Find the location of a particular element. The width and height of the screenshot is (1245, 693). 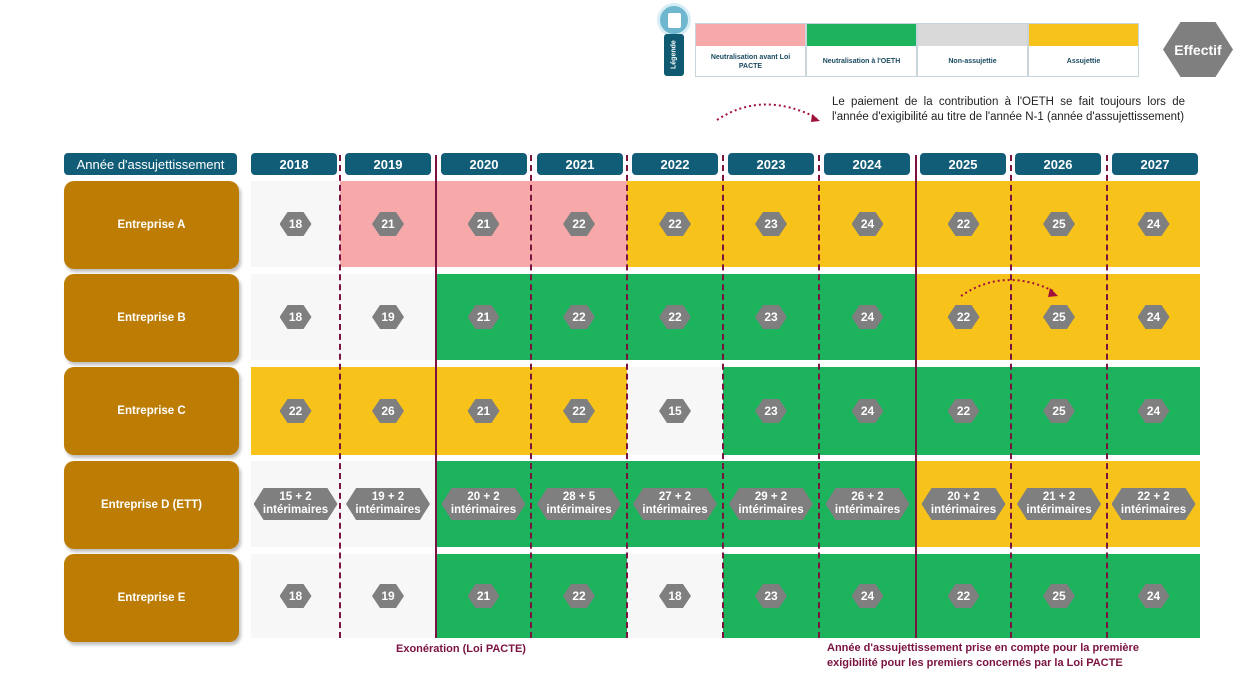

effectif-badge-cell: 28 + 5 intérimaires is located at coordinates (579, 504).